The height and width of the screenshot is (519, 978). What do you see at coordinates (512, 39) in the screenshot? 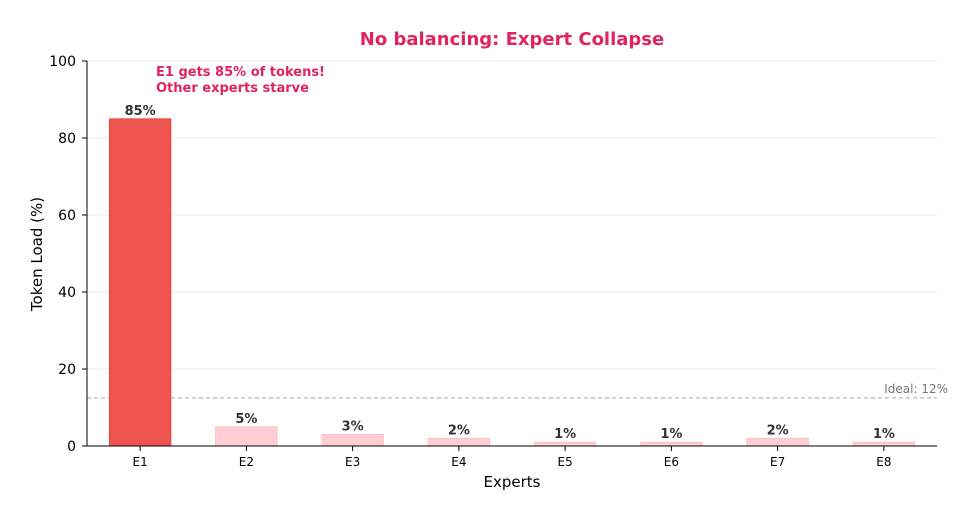
I see `chart-title: No balancing: Expert Collapse` at bounding box center [512, 39].